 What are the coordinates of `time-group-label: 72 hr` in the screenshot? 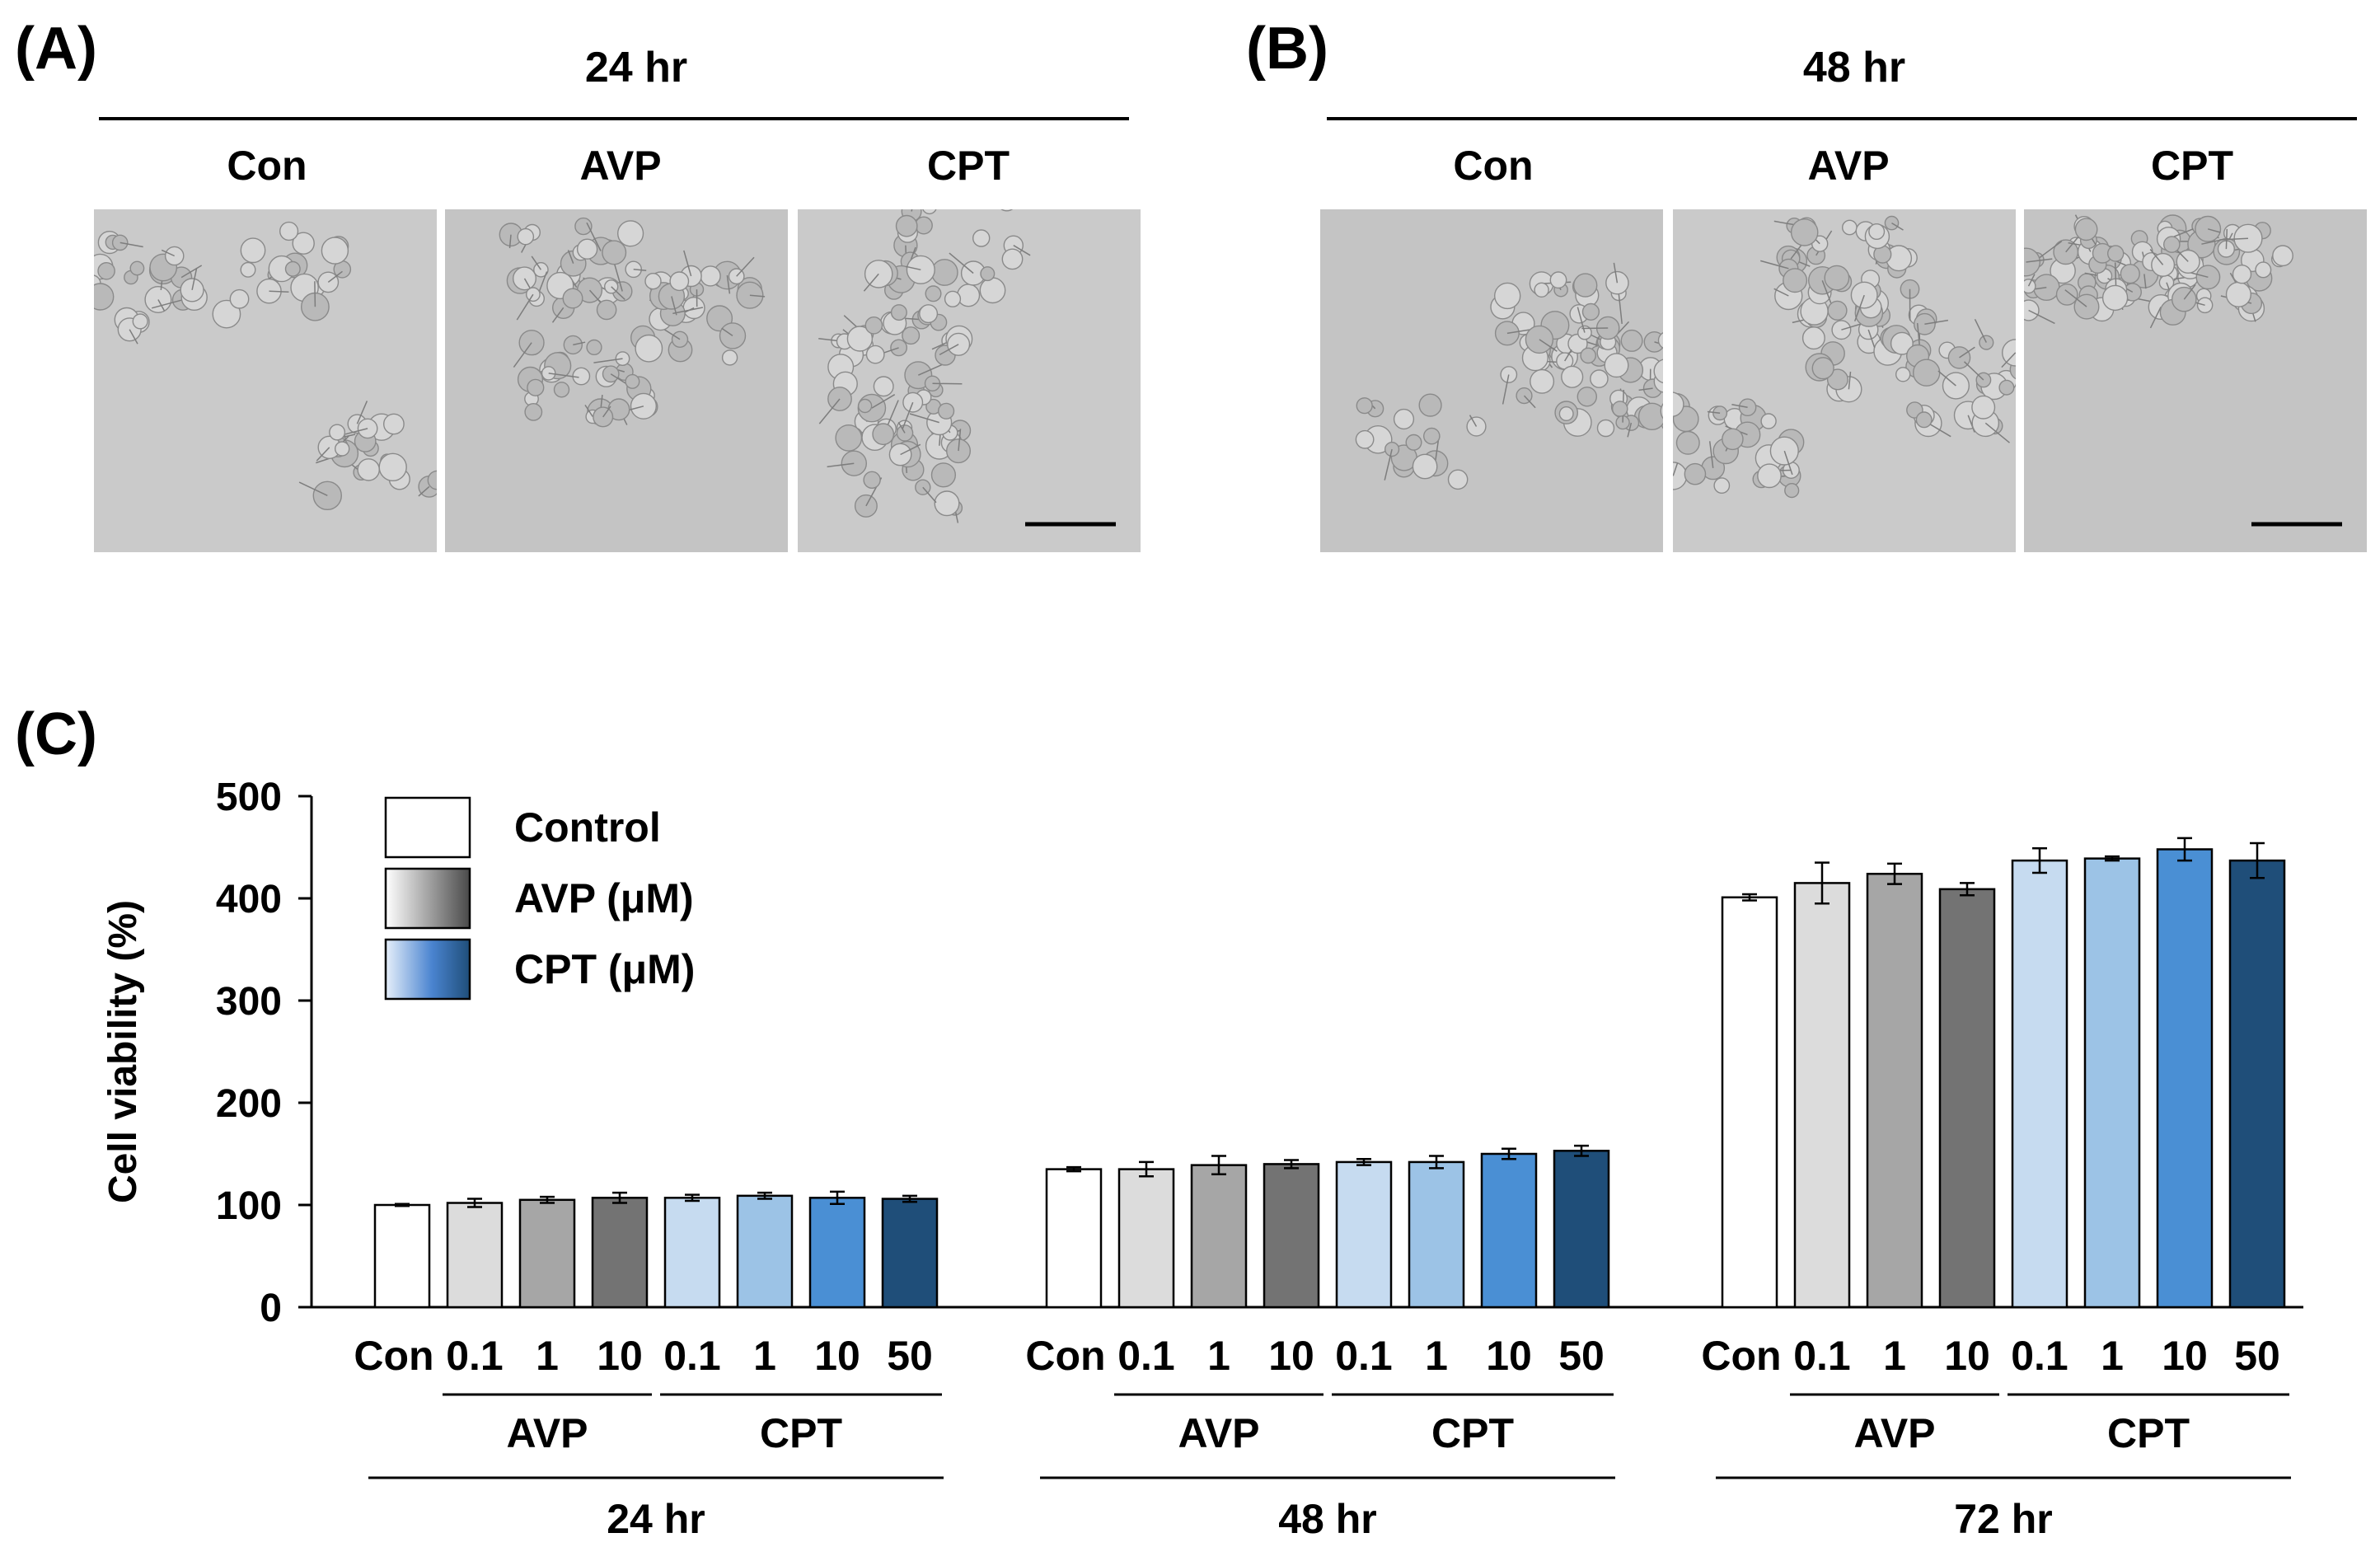 It's located at (2003, 1519).